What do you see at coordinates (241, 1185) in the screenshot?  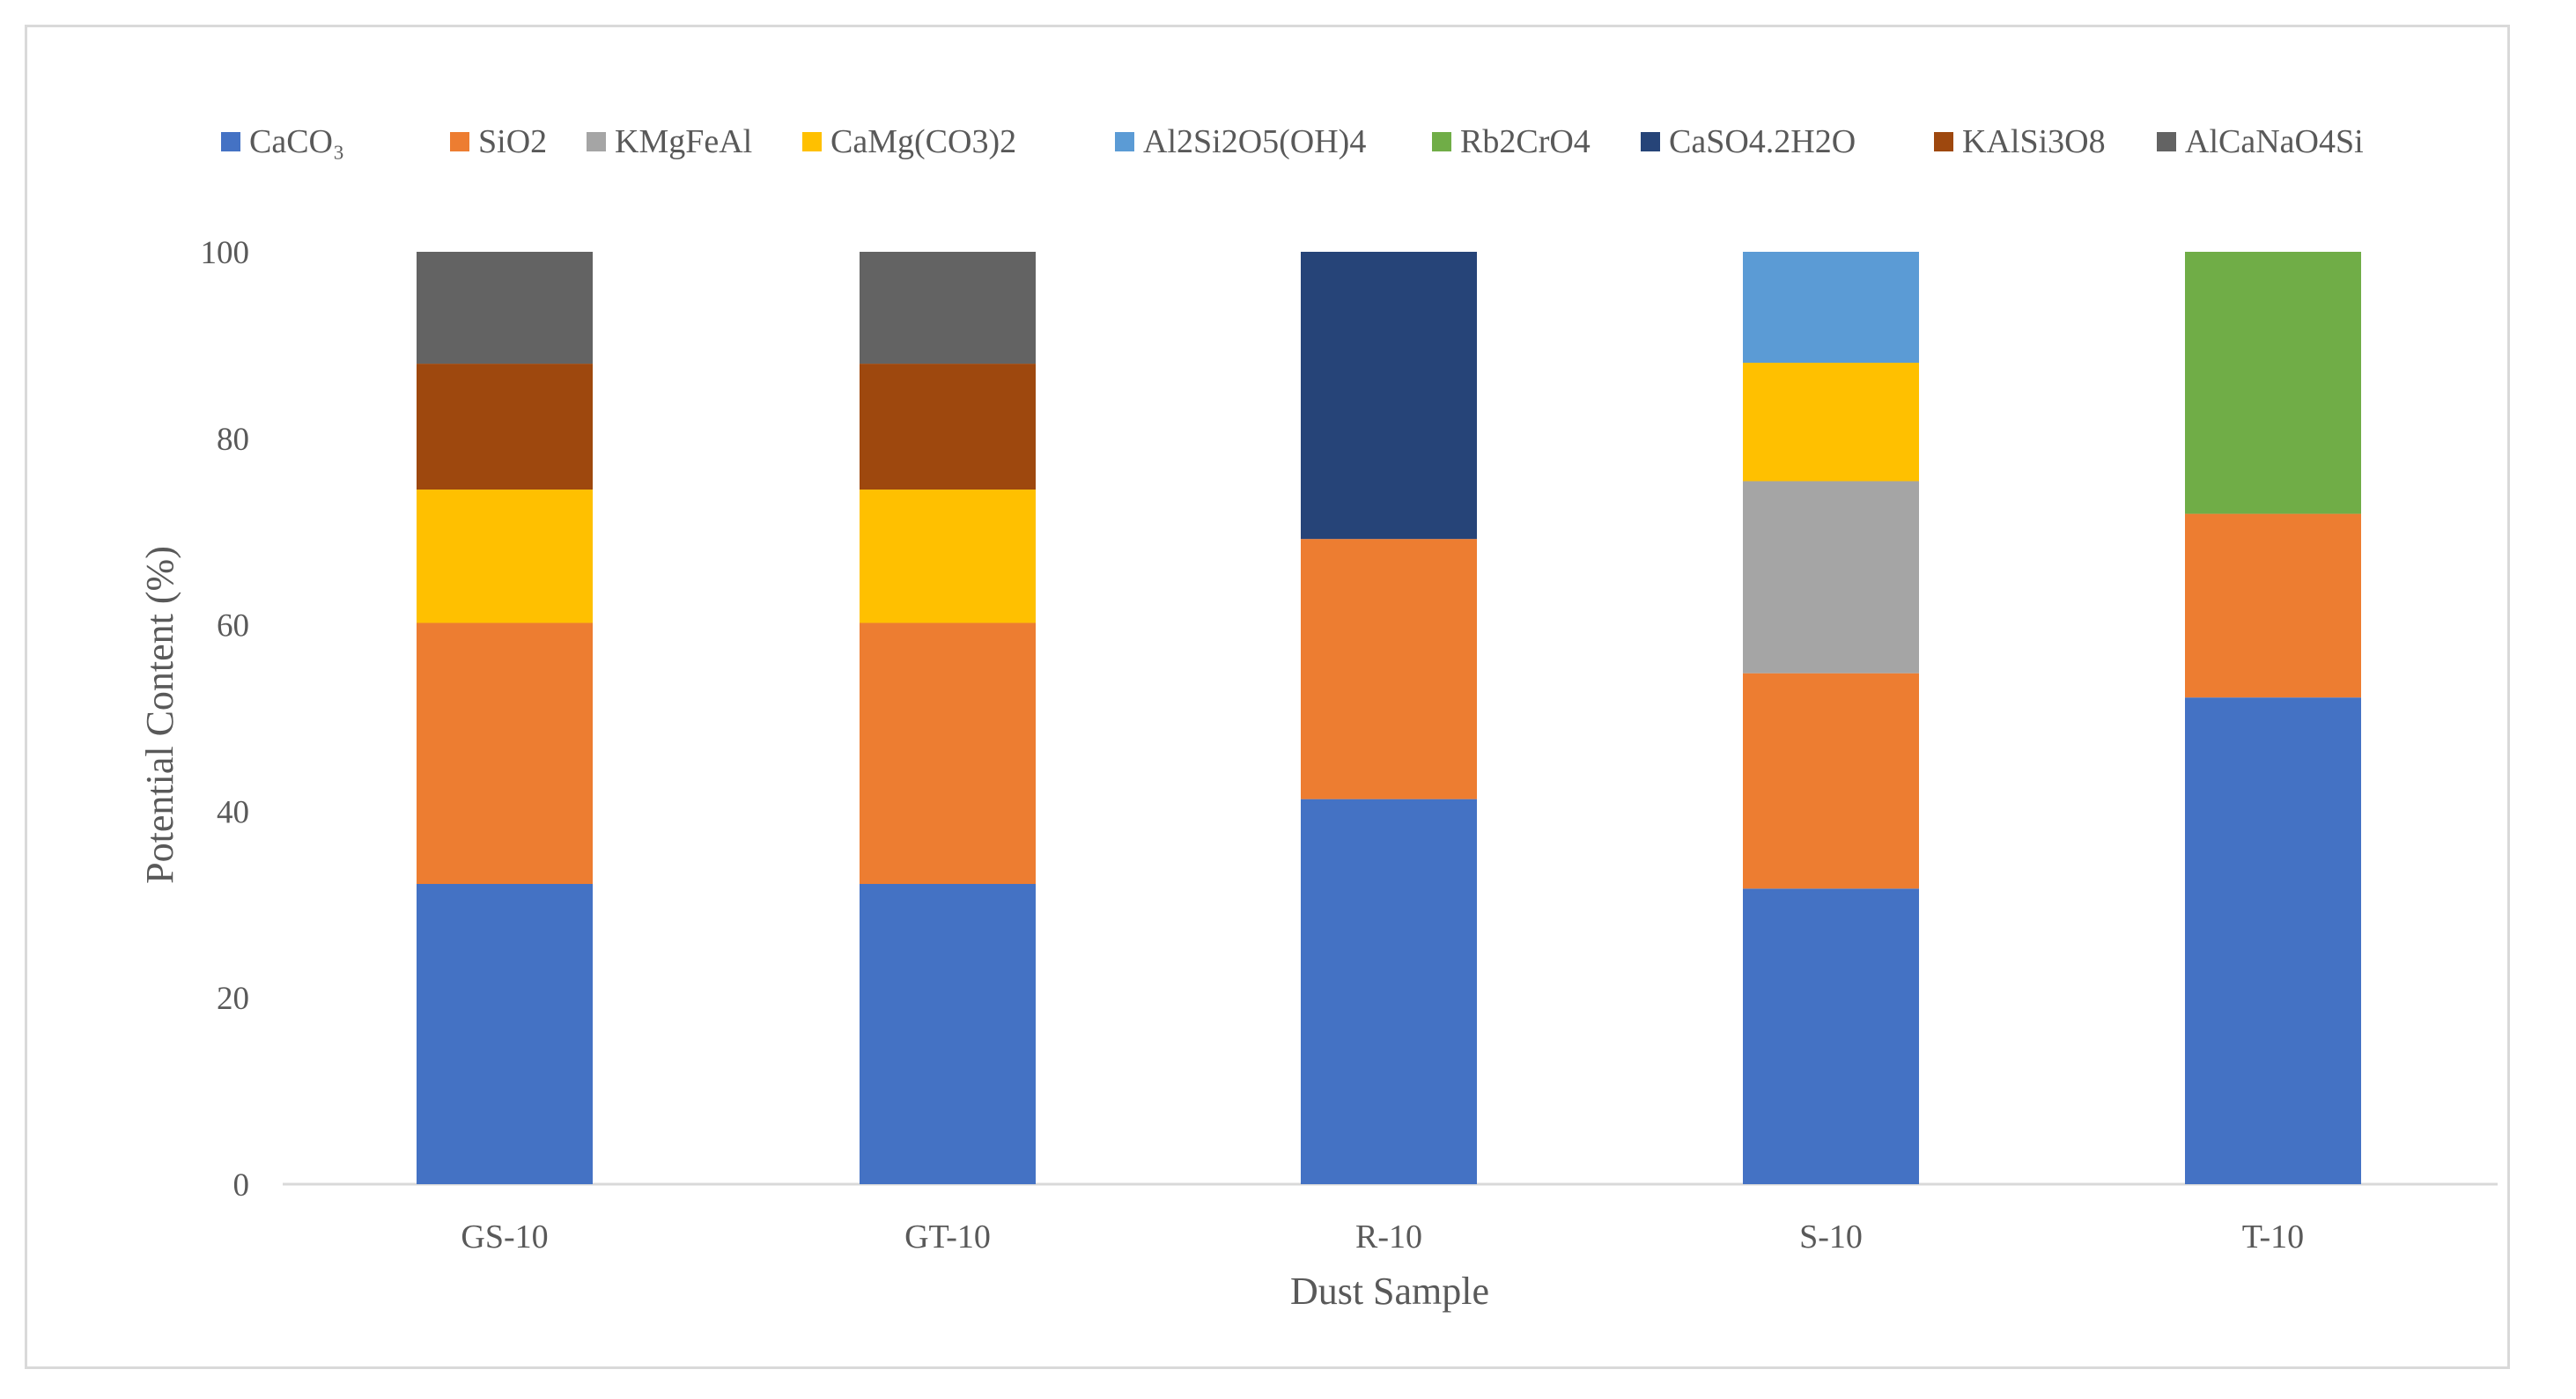 I see `y-tick-label: 0` at bounding box center [241, 1185].